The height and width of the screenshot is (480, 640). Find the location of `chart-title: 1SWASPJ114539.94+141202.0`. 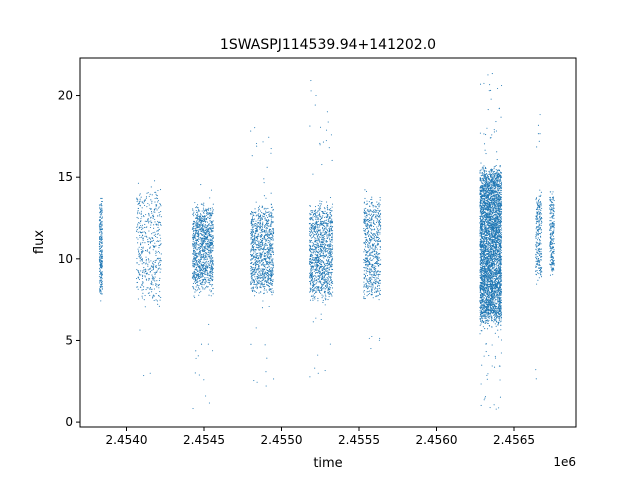

chart-title: 1SWASPJ114539.94+141202.0 is located at coordinates (328, 45).